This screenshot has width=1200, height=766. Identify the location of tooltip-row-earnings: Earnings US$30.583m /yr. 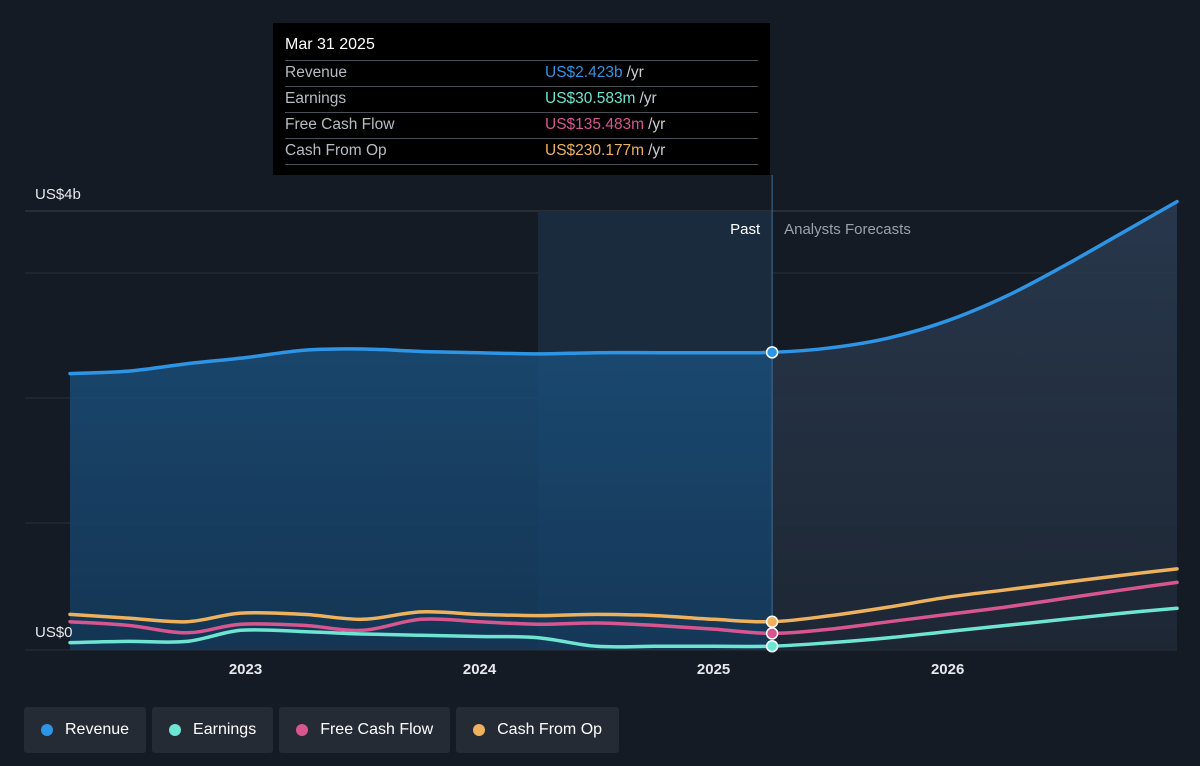
(521, 99).